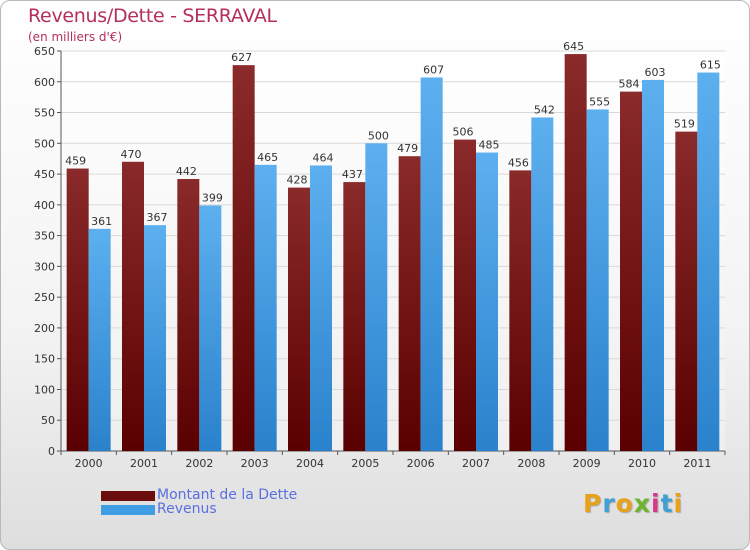  I want to click on data-label-revenus: 361, so click(101, 221).